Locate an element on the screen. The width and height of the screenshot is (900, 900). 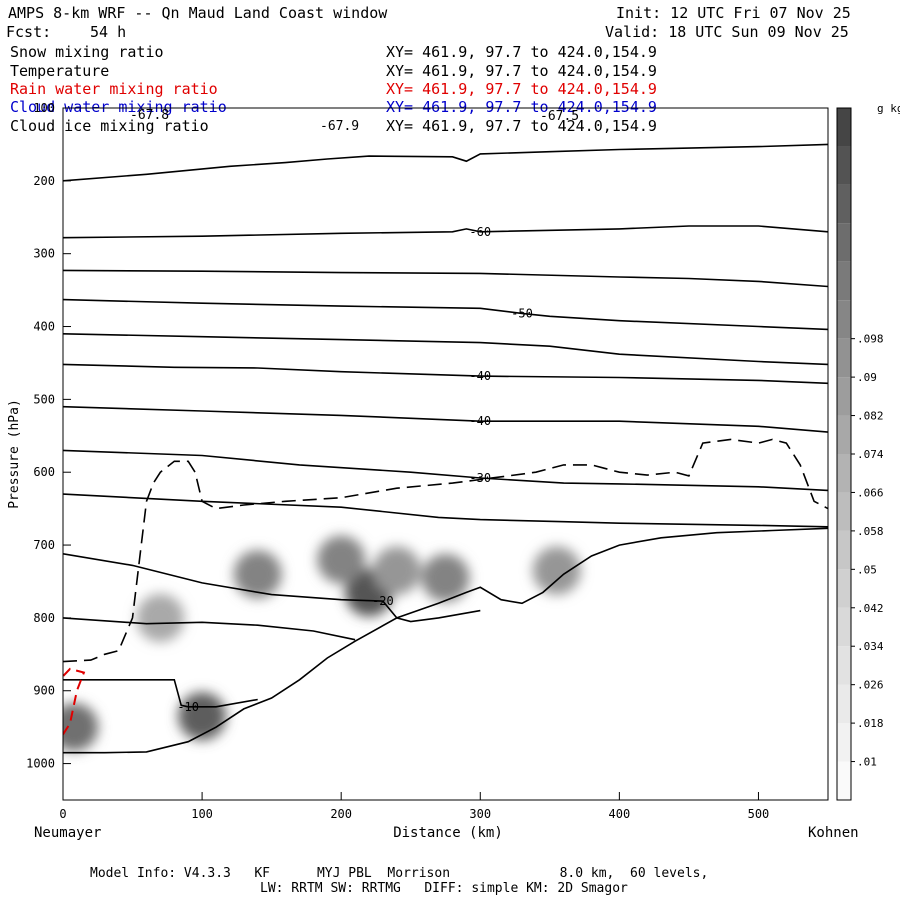
y-tick-label-700: 700 is located at coordinates (44, 545).